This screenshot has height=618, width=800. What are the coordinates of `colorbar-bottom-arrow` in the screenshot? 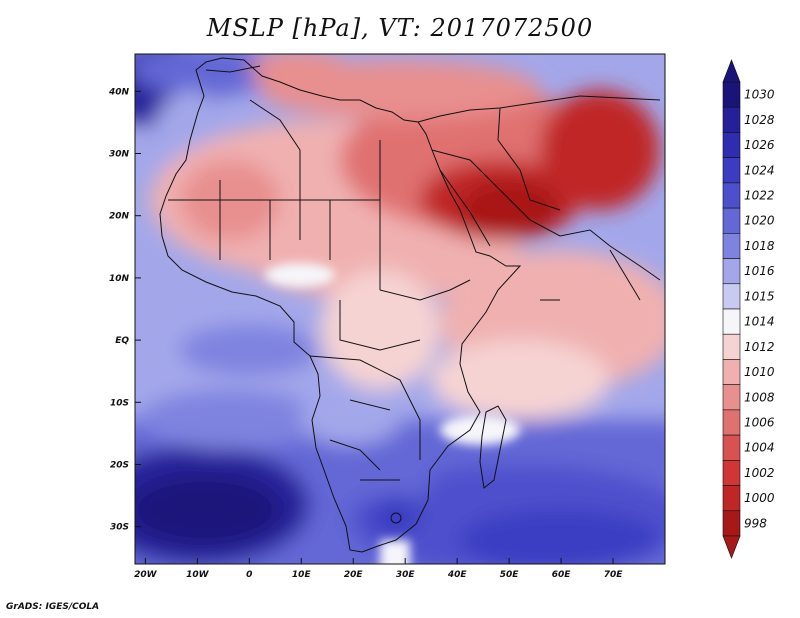 It's located at (731, 547).